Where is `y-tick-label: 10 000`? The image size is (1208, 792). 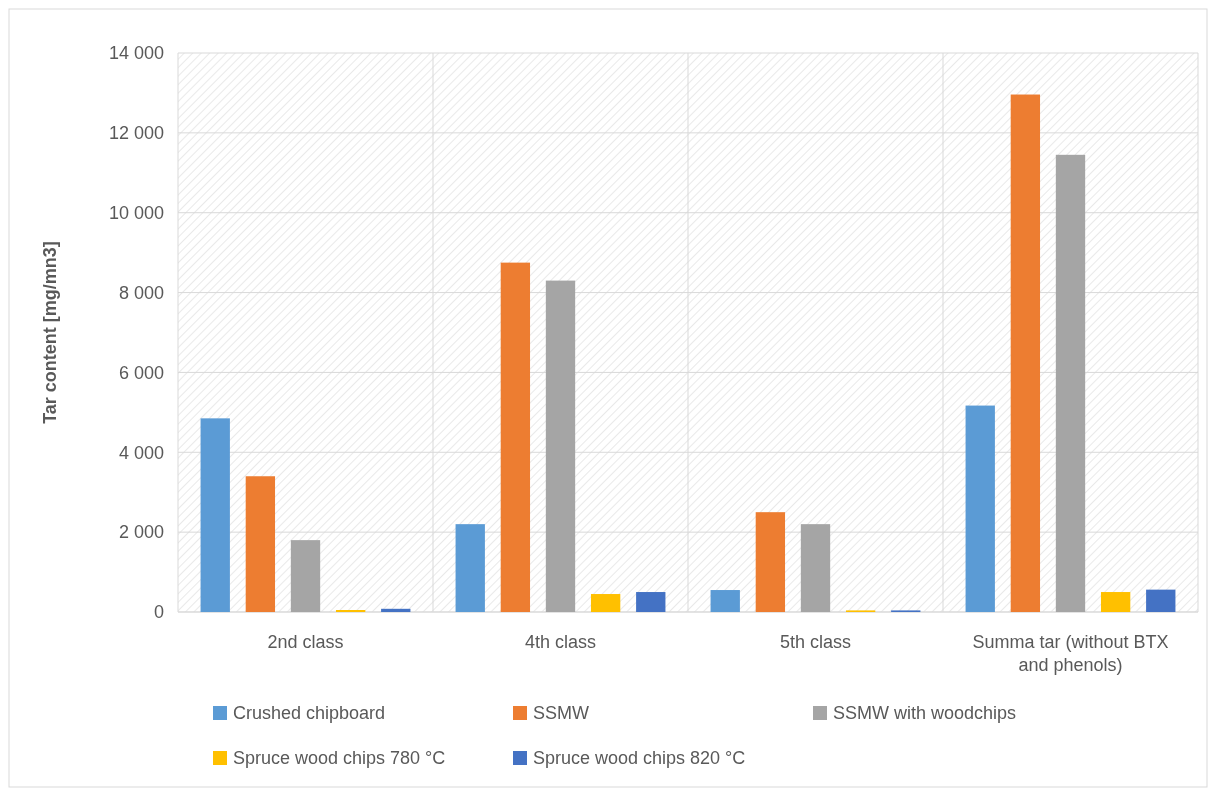
y-tick-label: 10 000 is located at coordinates (136, 213).